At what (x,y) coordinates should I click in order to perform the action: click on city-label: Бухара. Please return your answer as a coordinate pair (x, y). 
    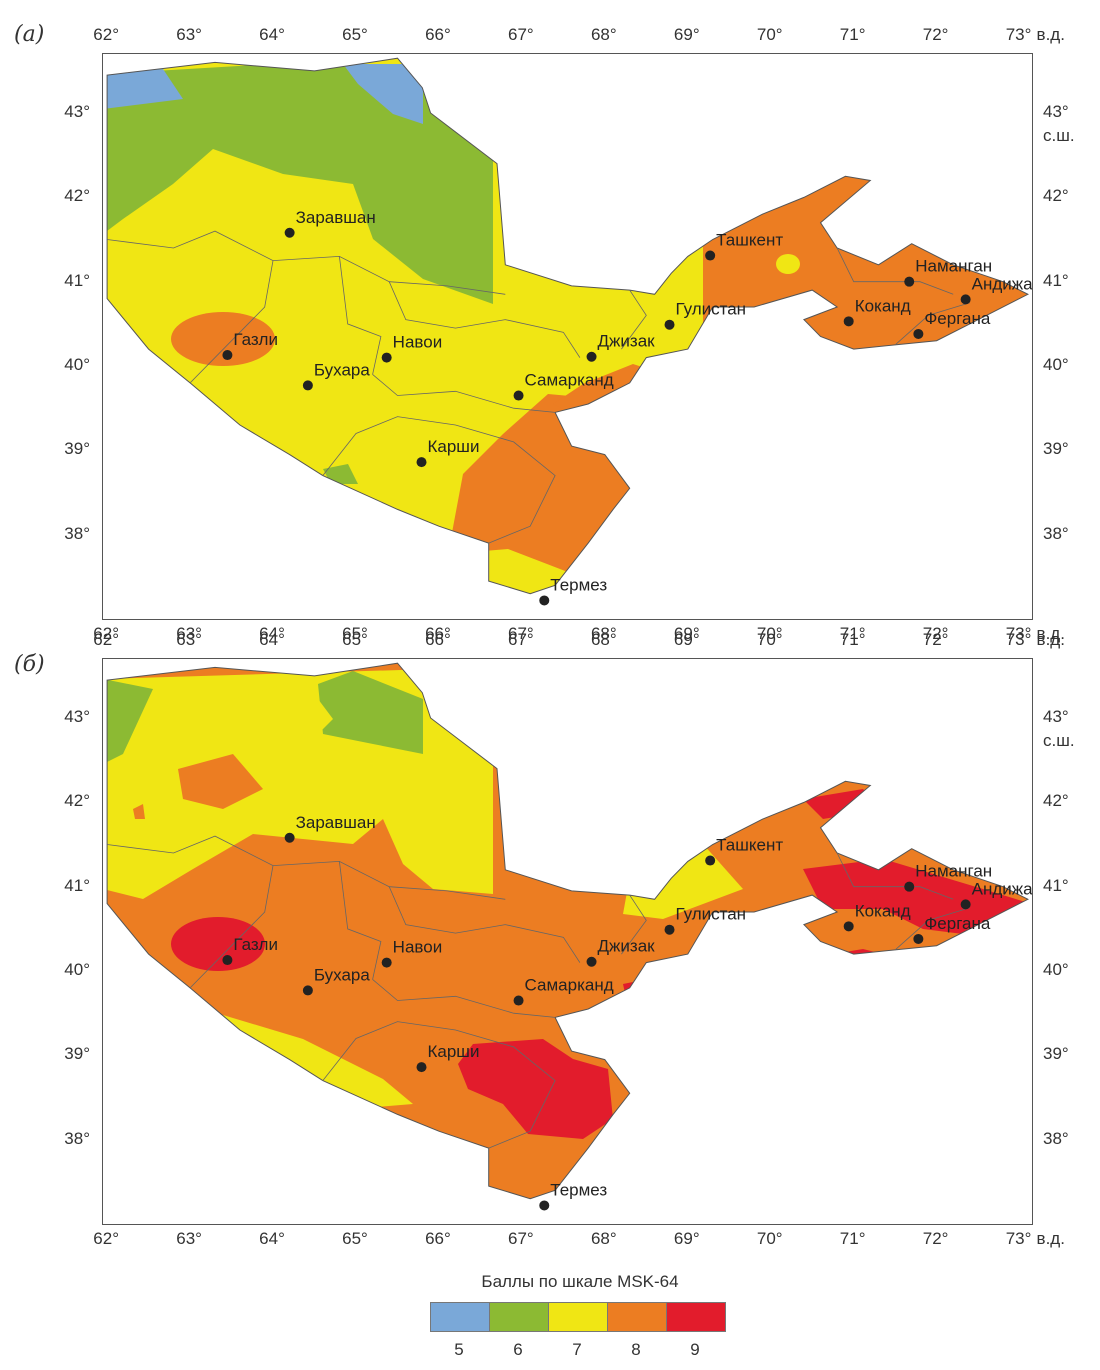
    Looking at the image, I should click on (342, 974).